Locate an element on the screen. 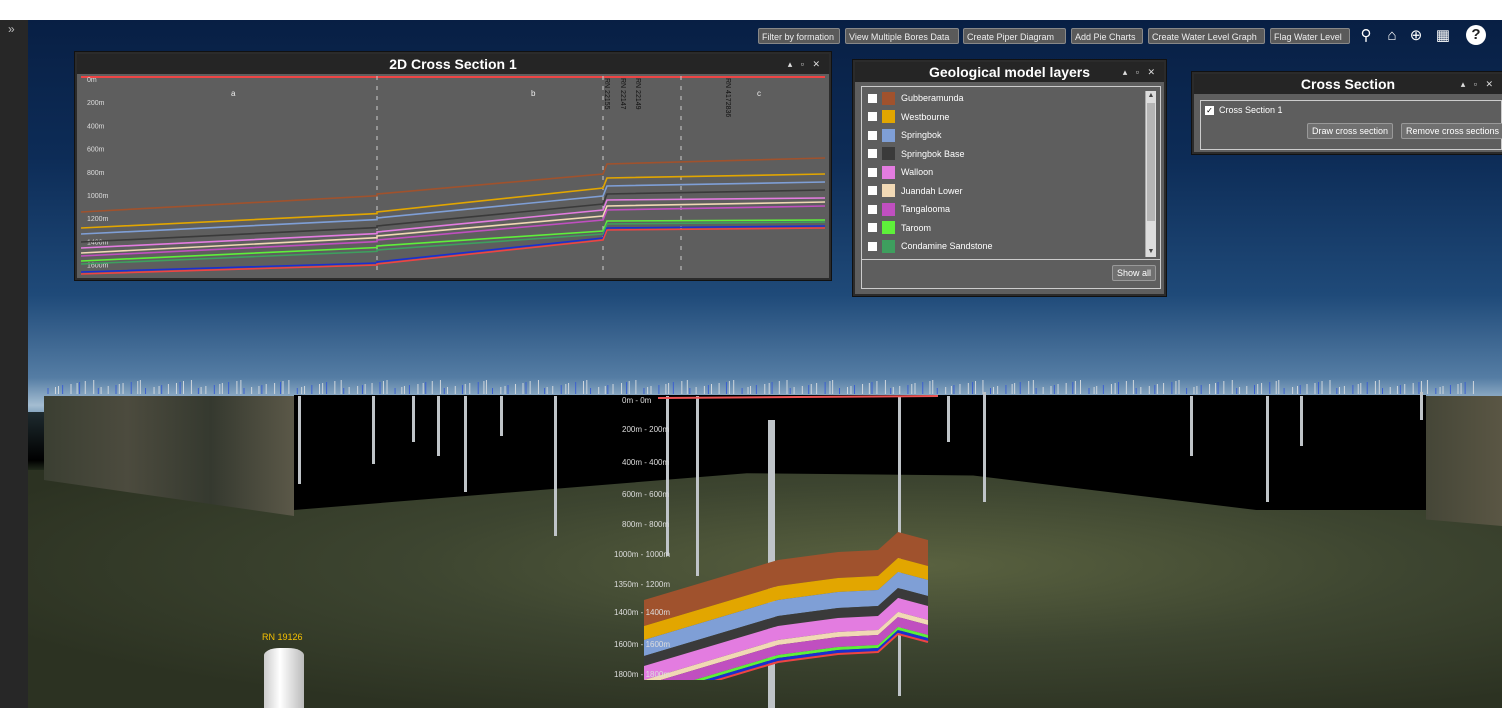  depth-tick-label: 800m is located at coordinates (96, 173).